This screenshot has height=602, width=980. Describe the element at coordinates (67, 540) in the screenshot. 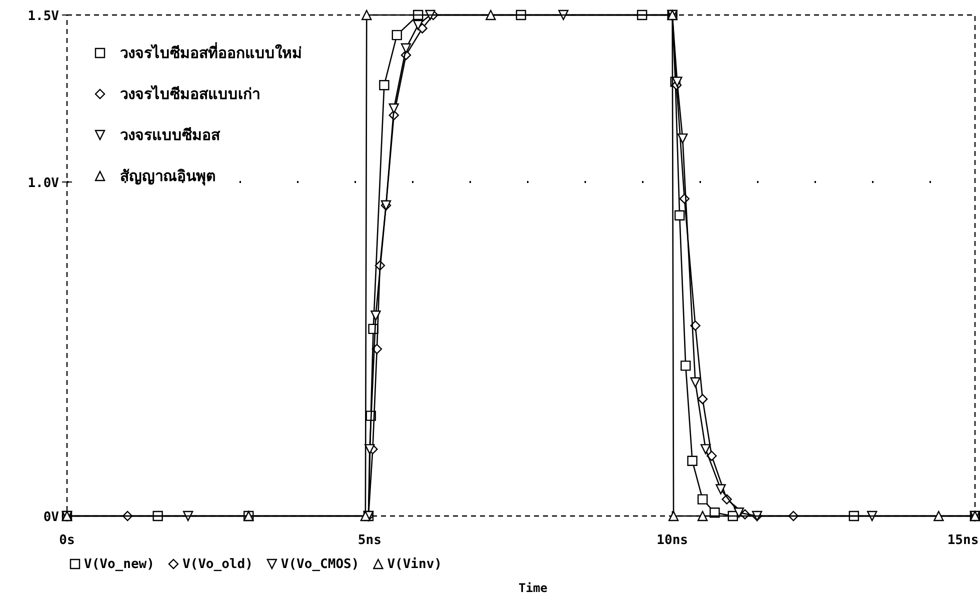

I see `x-tick-label: 0s` at that location.